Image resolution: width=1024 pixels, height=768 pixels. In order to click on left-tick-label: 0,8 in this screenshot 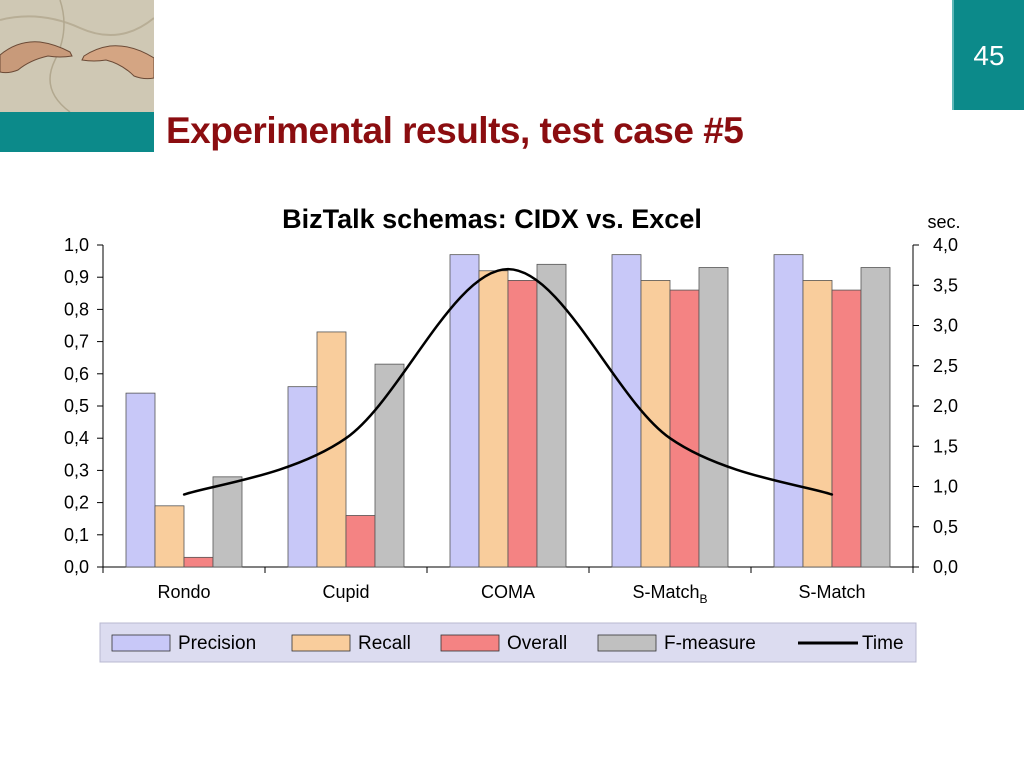, I will do `click(76, 309)`.